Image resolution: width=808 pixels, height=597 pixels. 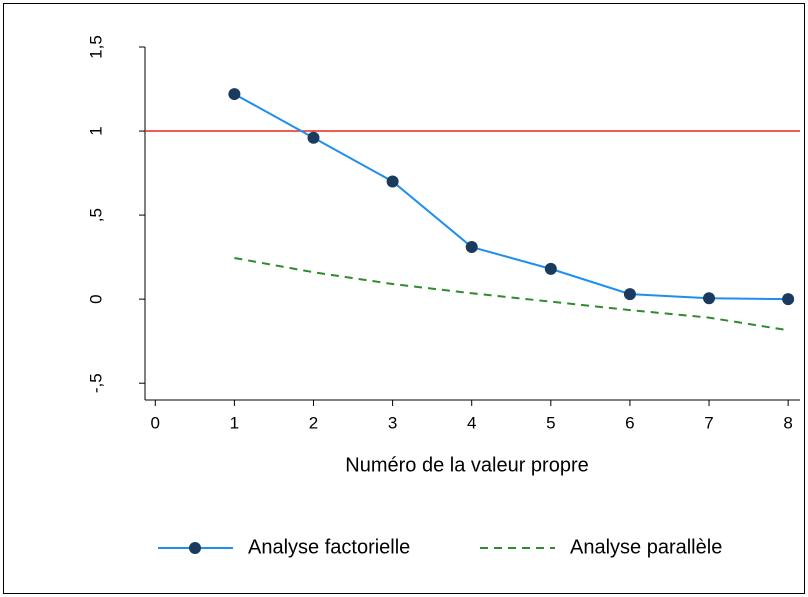 I want to click on x-tick-label: 4, so click(x=471, y=422).